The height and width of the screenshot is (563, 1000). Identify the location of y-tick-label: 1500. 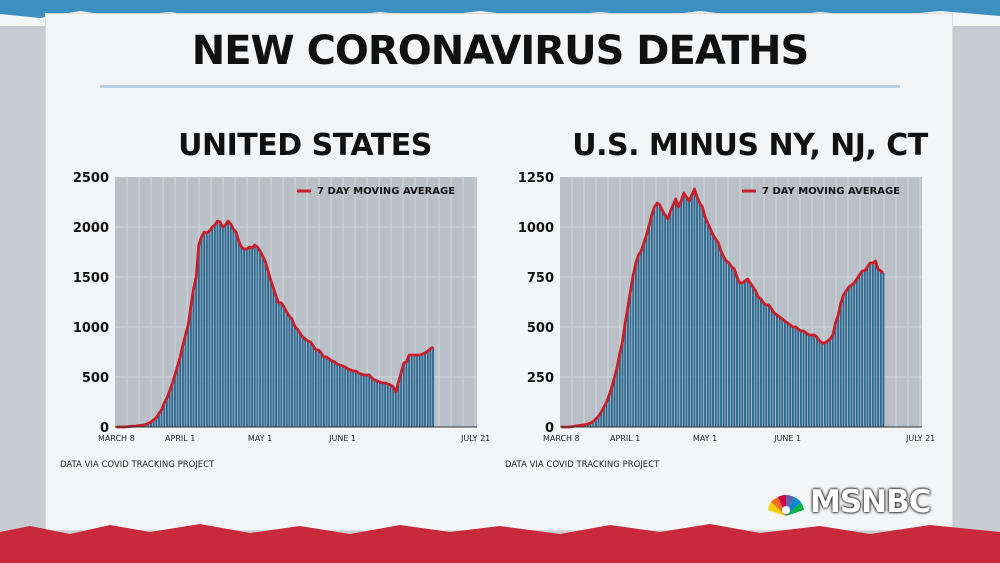
(91, 278).